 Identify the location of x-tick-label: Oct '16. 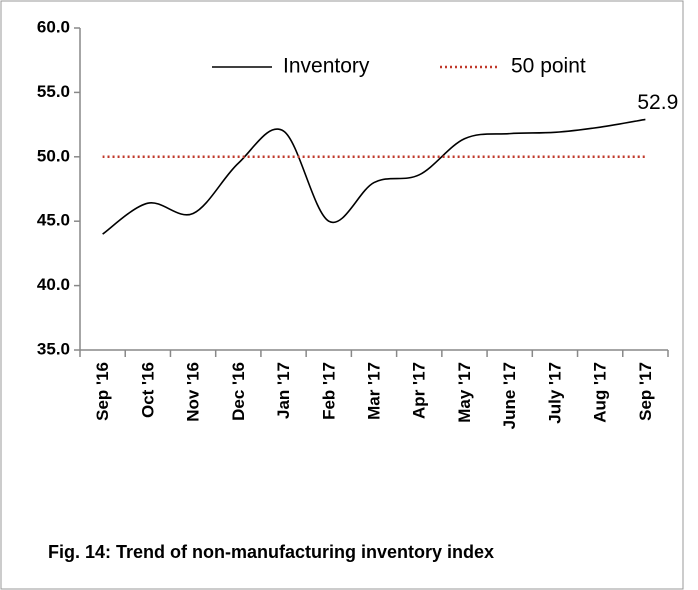
(147, 390).